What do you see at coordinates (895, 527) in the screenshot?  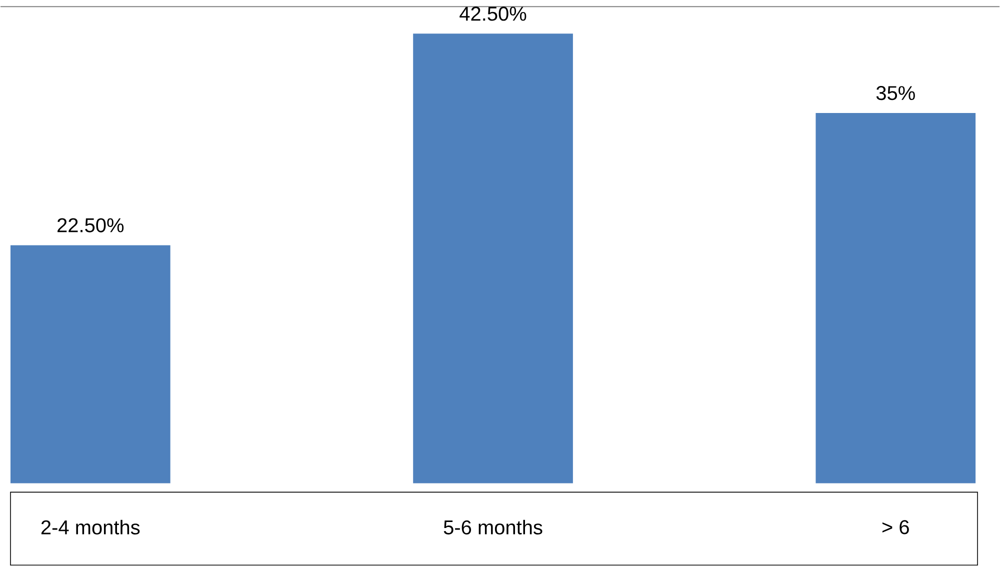 I see `x-tick-label: > 6` at bounding box center [895, 527].